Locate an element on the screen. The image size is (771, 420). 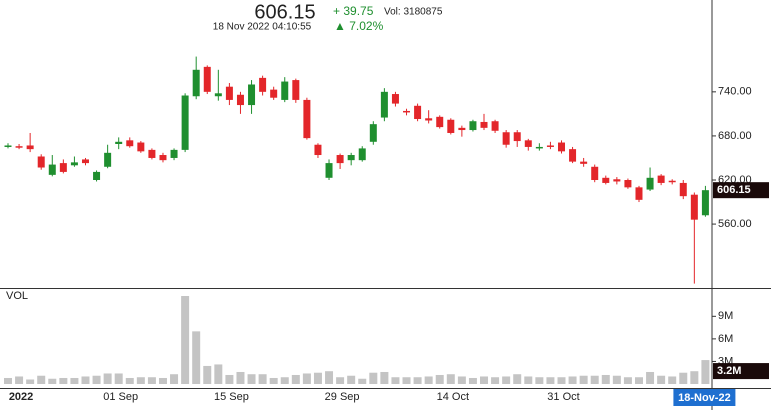
x-tick-label: 31 Oct is located at coordinates (563, 397).